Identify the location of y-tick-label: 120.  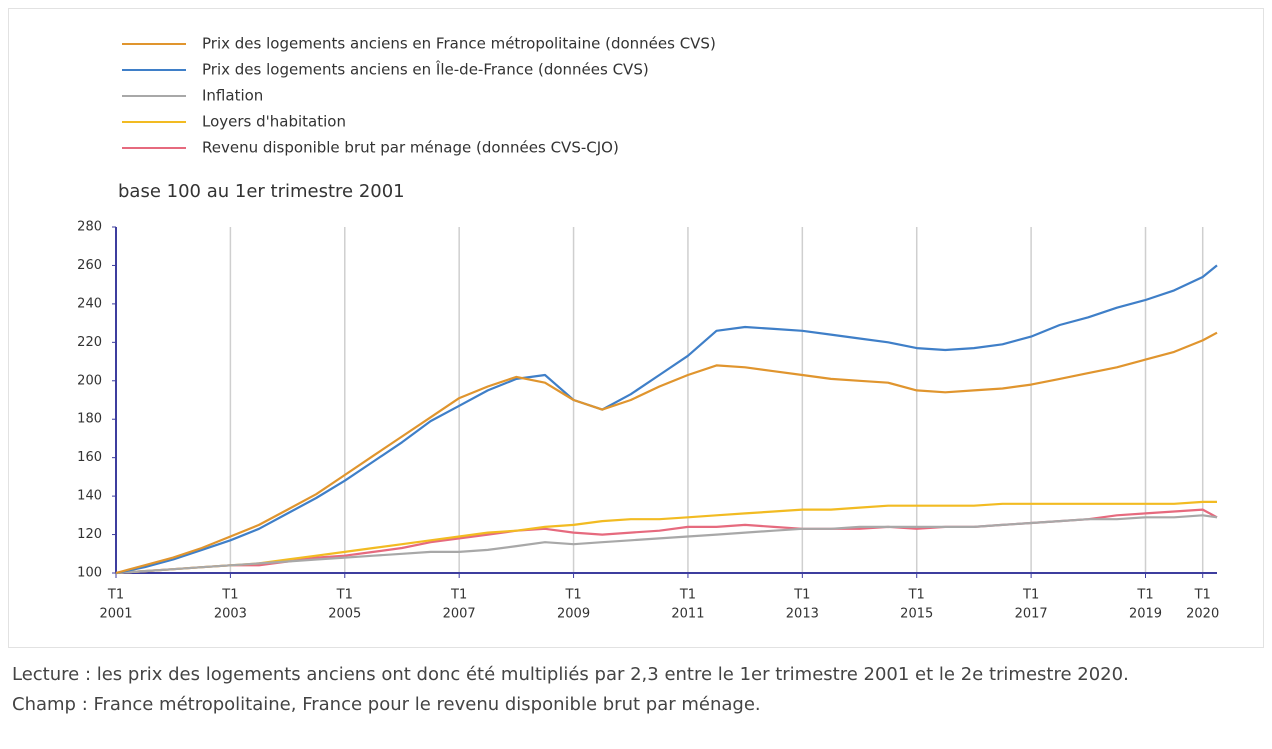
(89, 534).